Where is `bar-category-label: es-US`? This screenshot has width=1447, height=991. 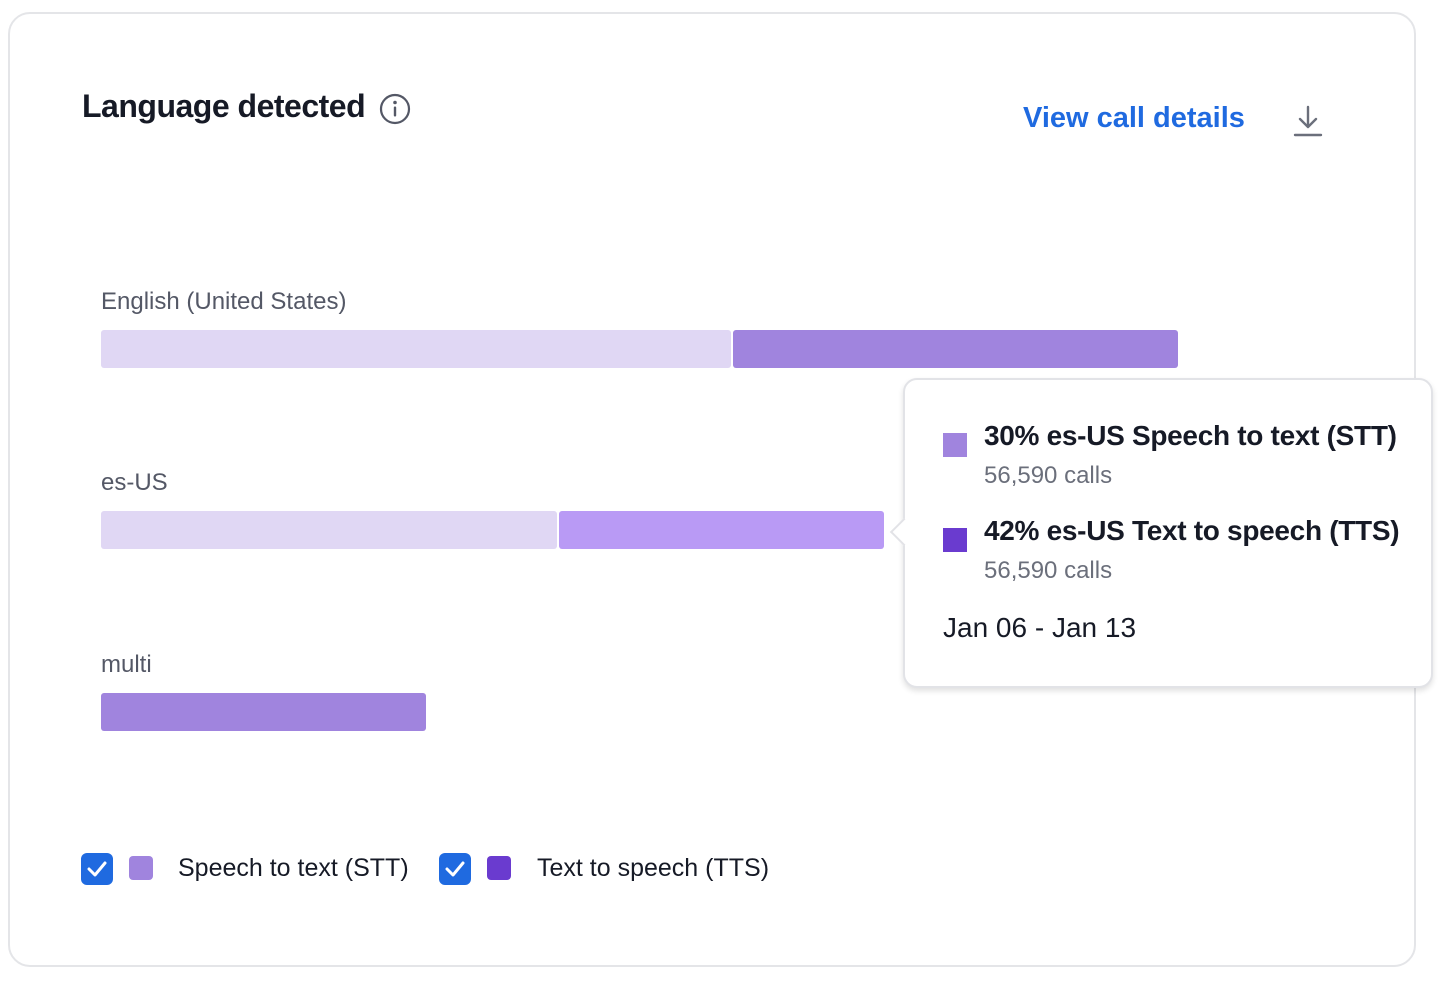 bar-category-label: es-US is located at coordinates (134, 482).